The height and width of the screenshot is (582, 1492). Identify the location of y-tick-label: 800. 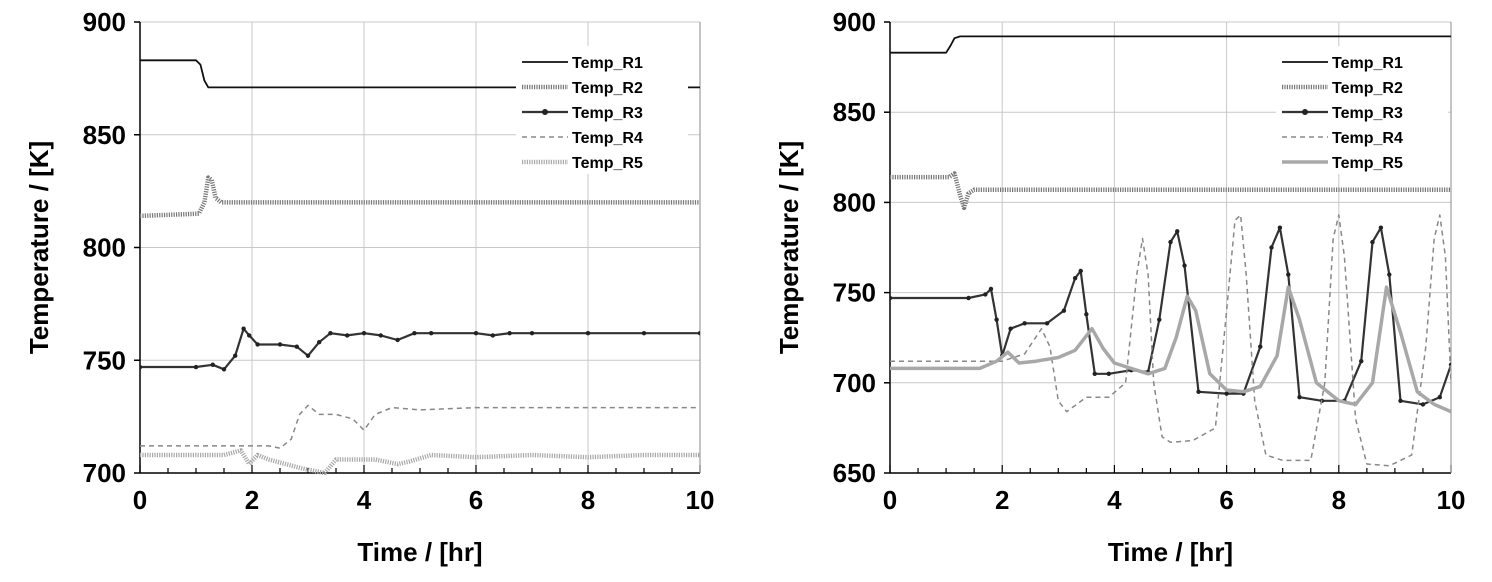
(854, 202).